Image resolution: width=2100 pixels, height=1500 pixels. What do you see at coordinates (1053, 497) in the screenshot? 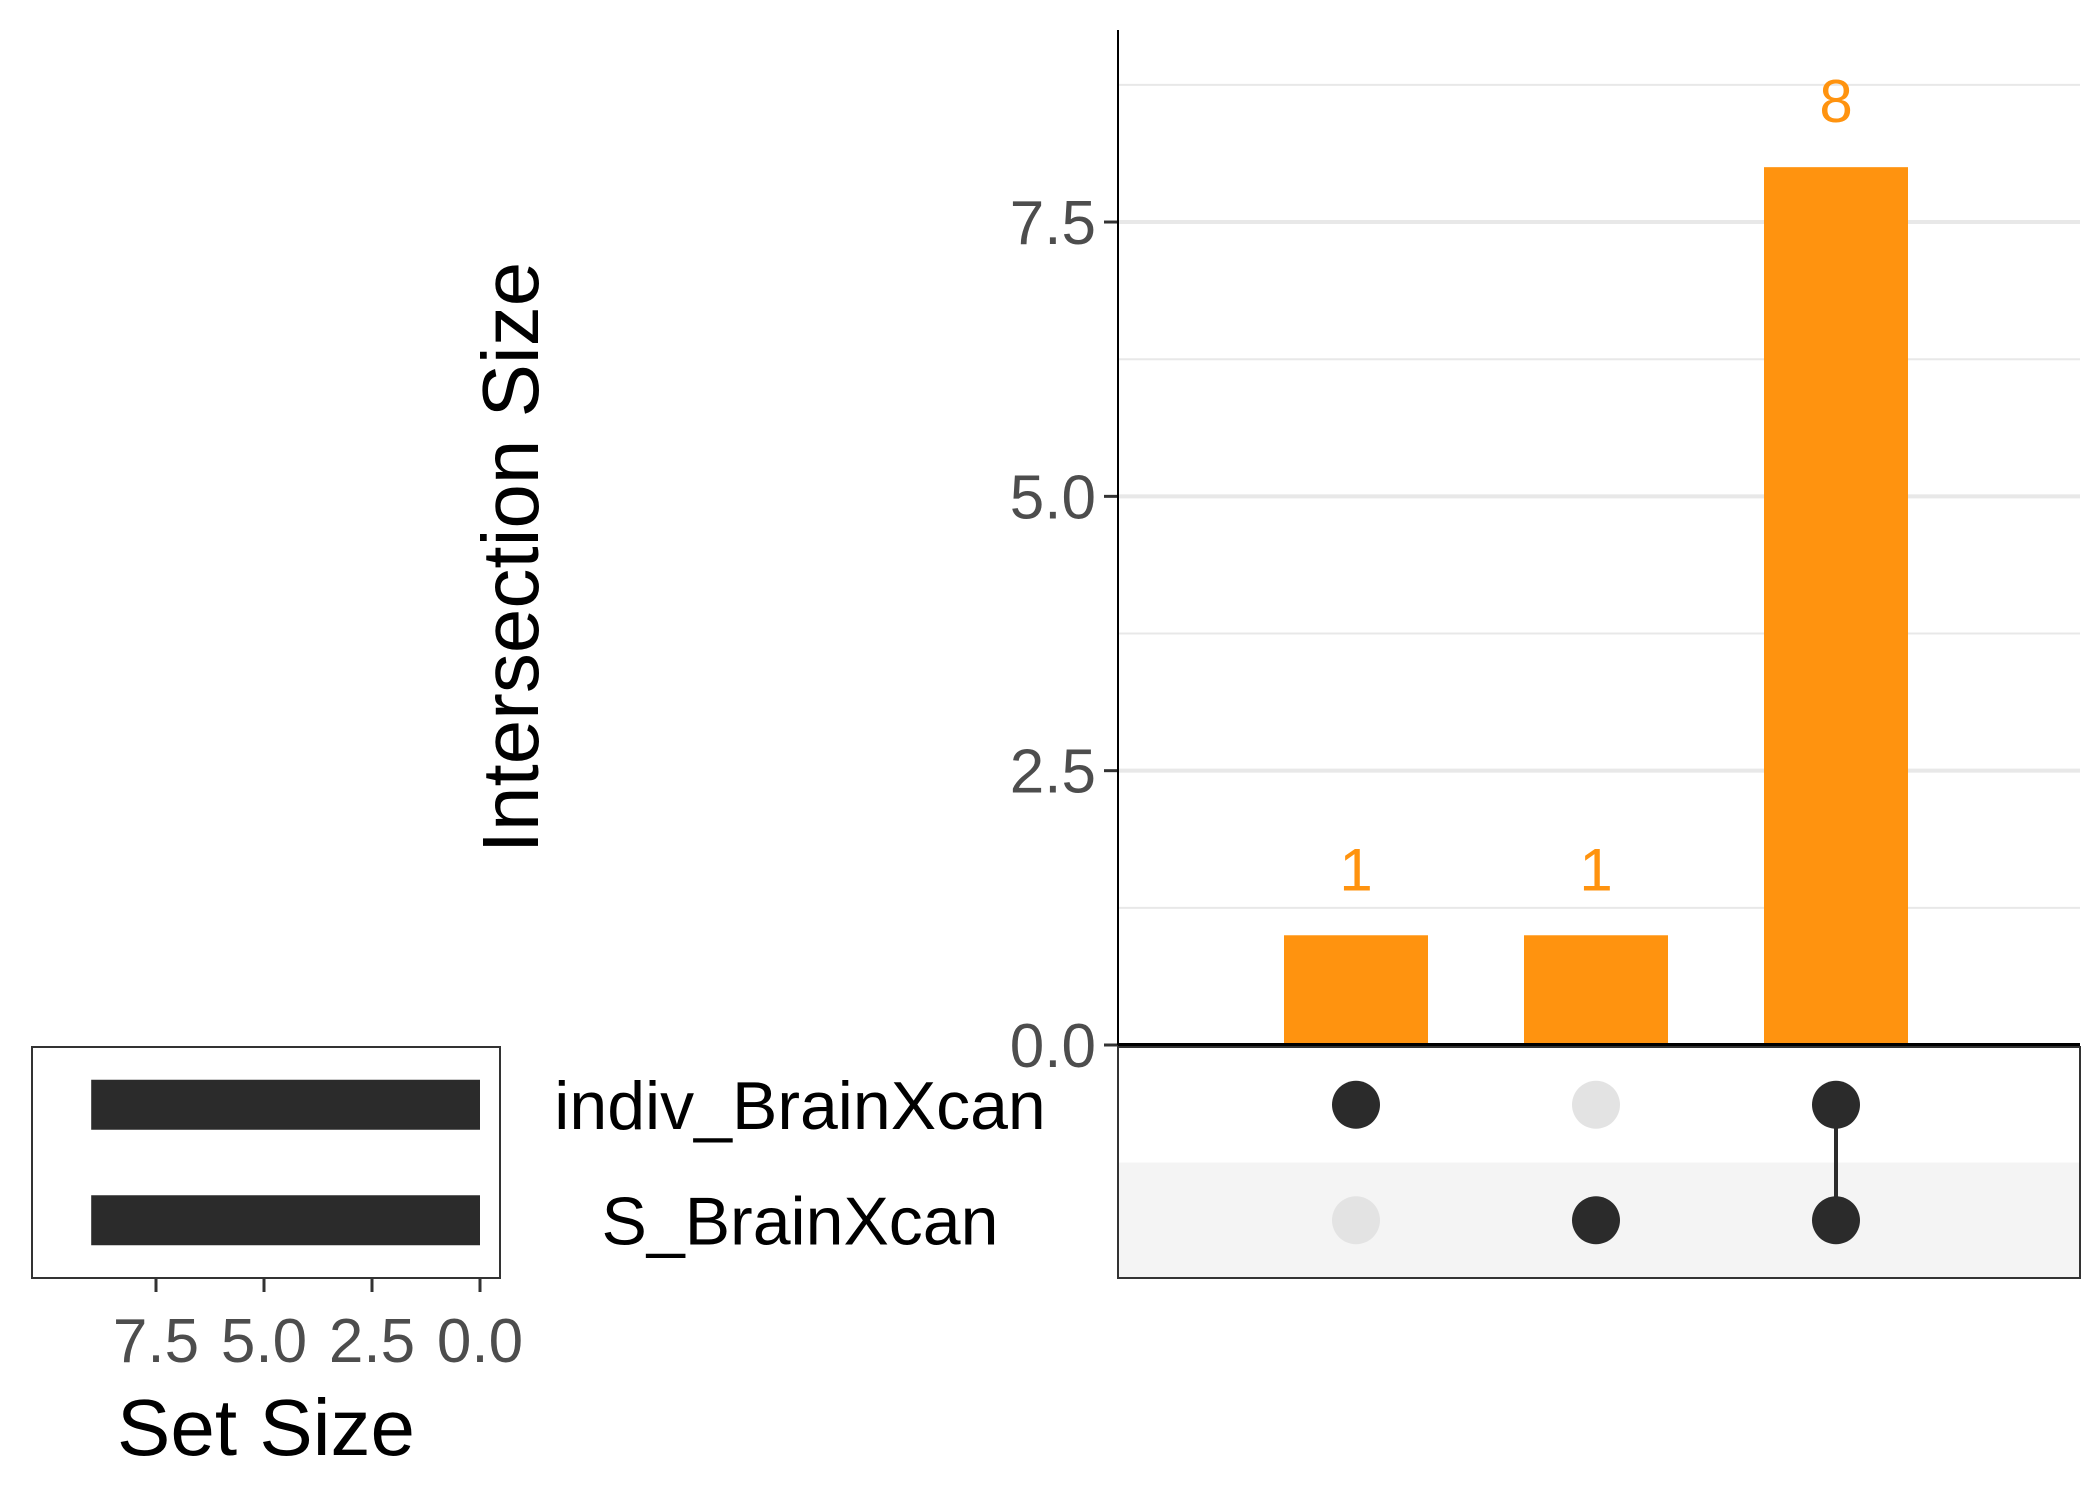
I see `y-tick-label: 5.0` at bounding box center [1053, 497].